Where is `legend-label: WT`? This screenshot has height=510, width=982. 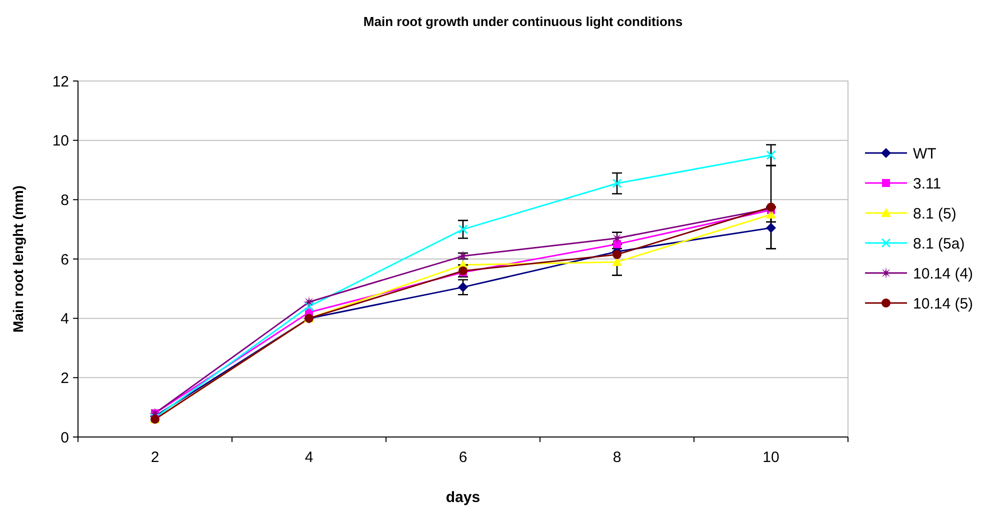
legend-label: WT is located at coordinates (924, 153).